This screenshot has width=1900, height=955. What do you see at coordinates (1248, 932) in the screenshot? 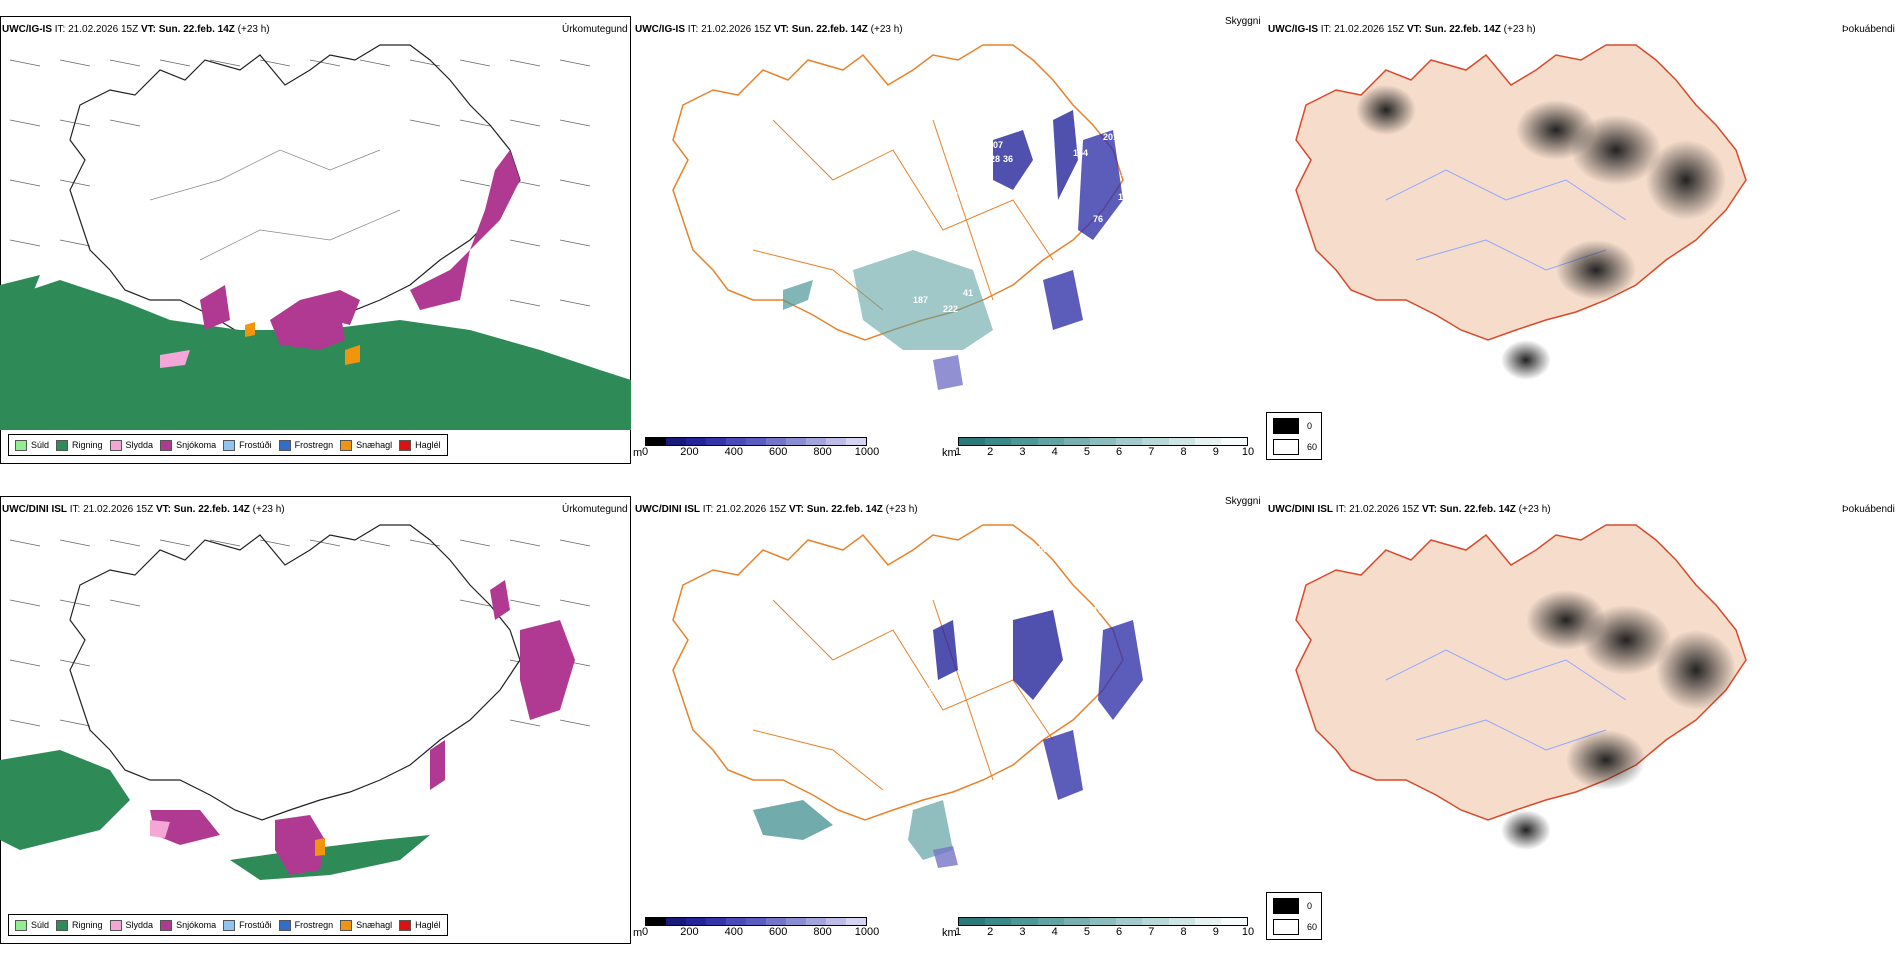
I see `colorbar-tick-label: 10` at bounding box center [1248, 932].